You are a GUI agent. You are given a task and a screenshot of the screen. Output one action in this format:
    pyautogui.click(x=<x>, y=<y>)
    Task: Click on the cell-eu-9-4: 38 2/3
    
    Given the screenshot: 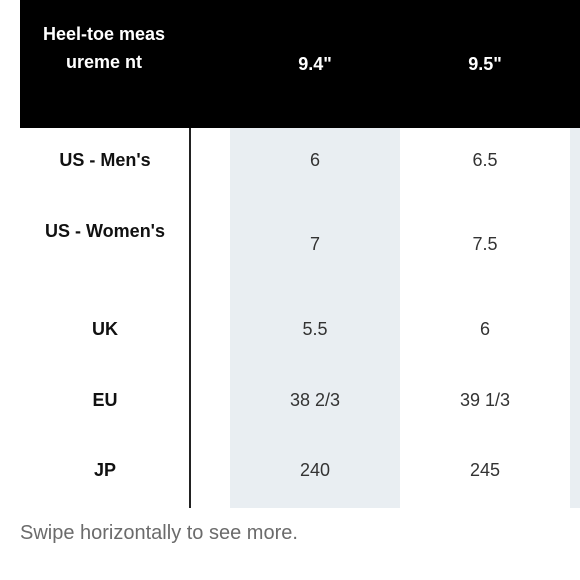 What is the action you would take?
    pyautogui.click(x=315, y=400)
    